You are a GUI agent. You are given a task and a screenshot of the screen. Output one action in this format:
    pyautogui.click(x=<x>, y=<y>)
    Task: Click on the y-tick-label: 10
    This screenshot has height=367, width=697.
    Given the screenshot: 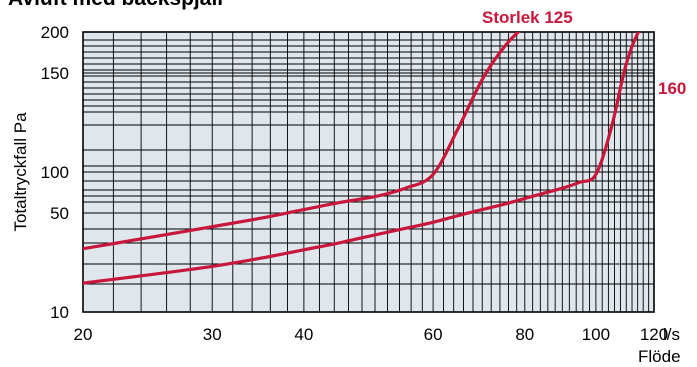 What is the action you would take?
    pyautogui.click(x=59, y=312)
    